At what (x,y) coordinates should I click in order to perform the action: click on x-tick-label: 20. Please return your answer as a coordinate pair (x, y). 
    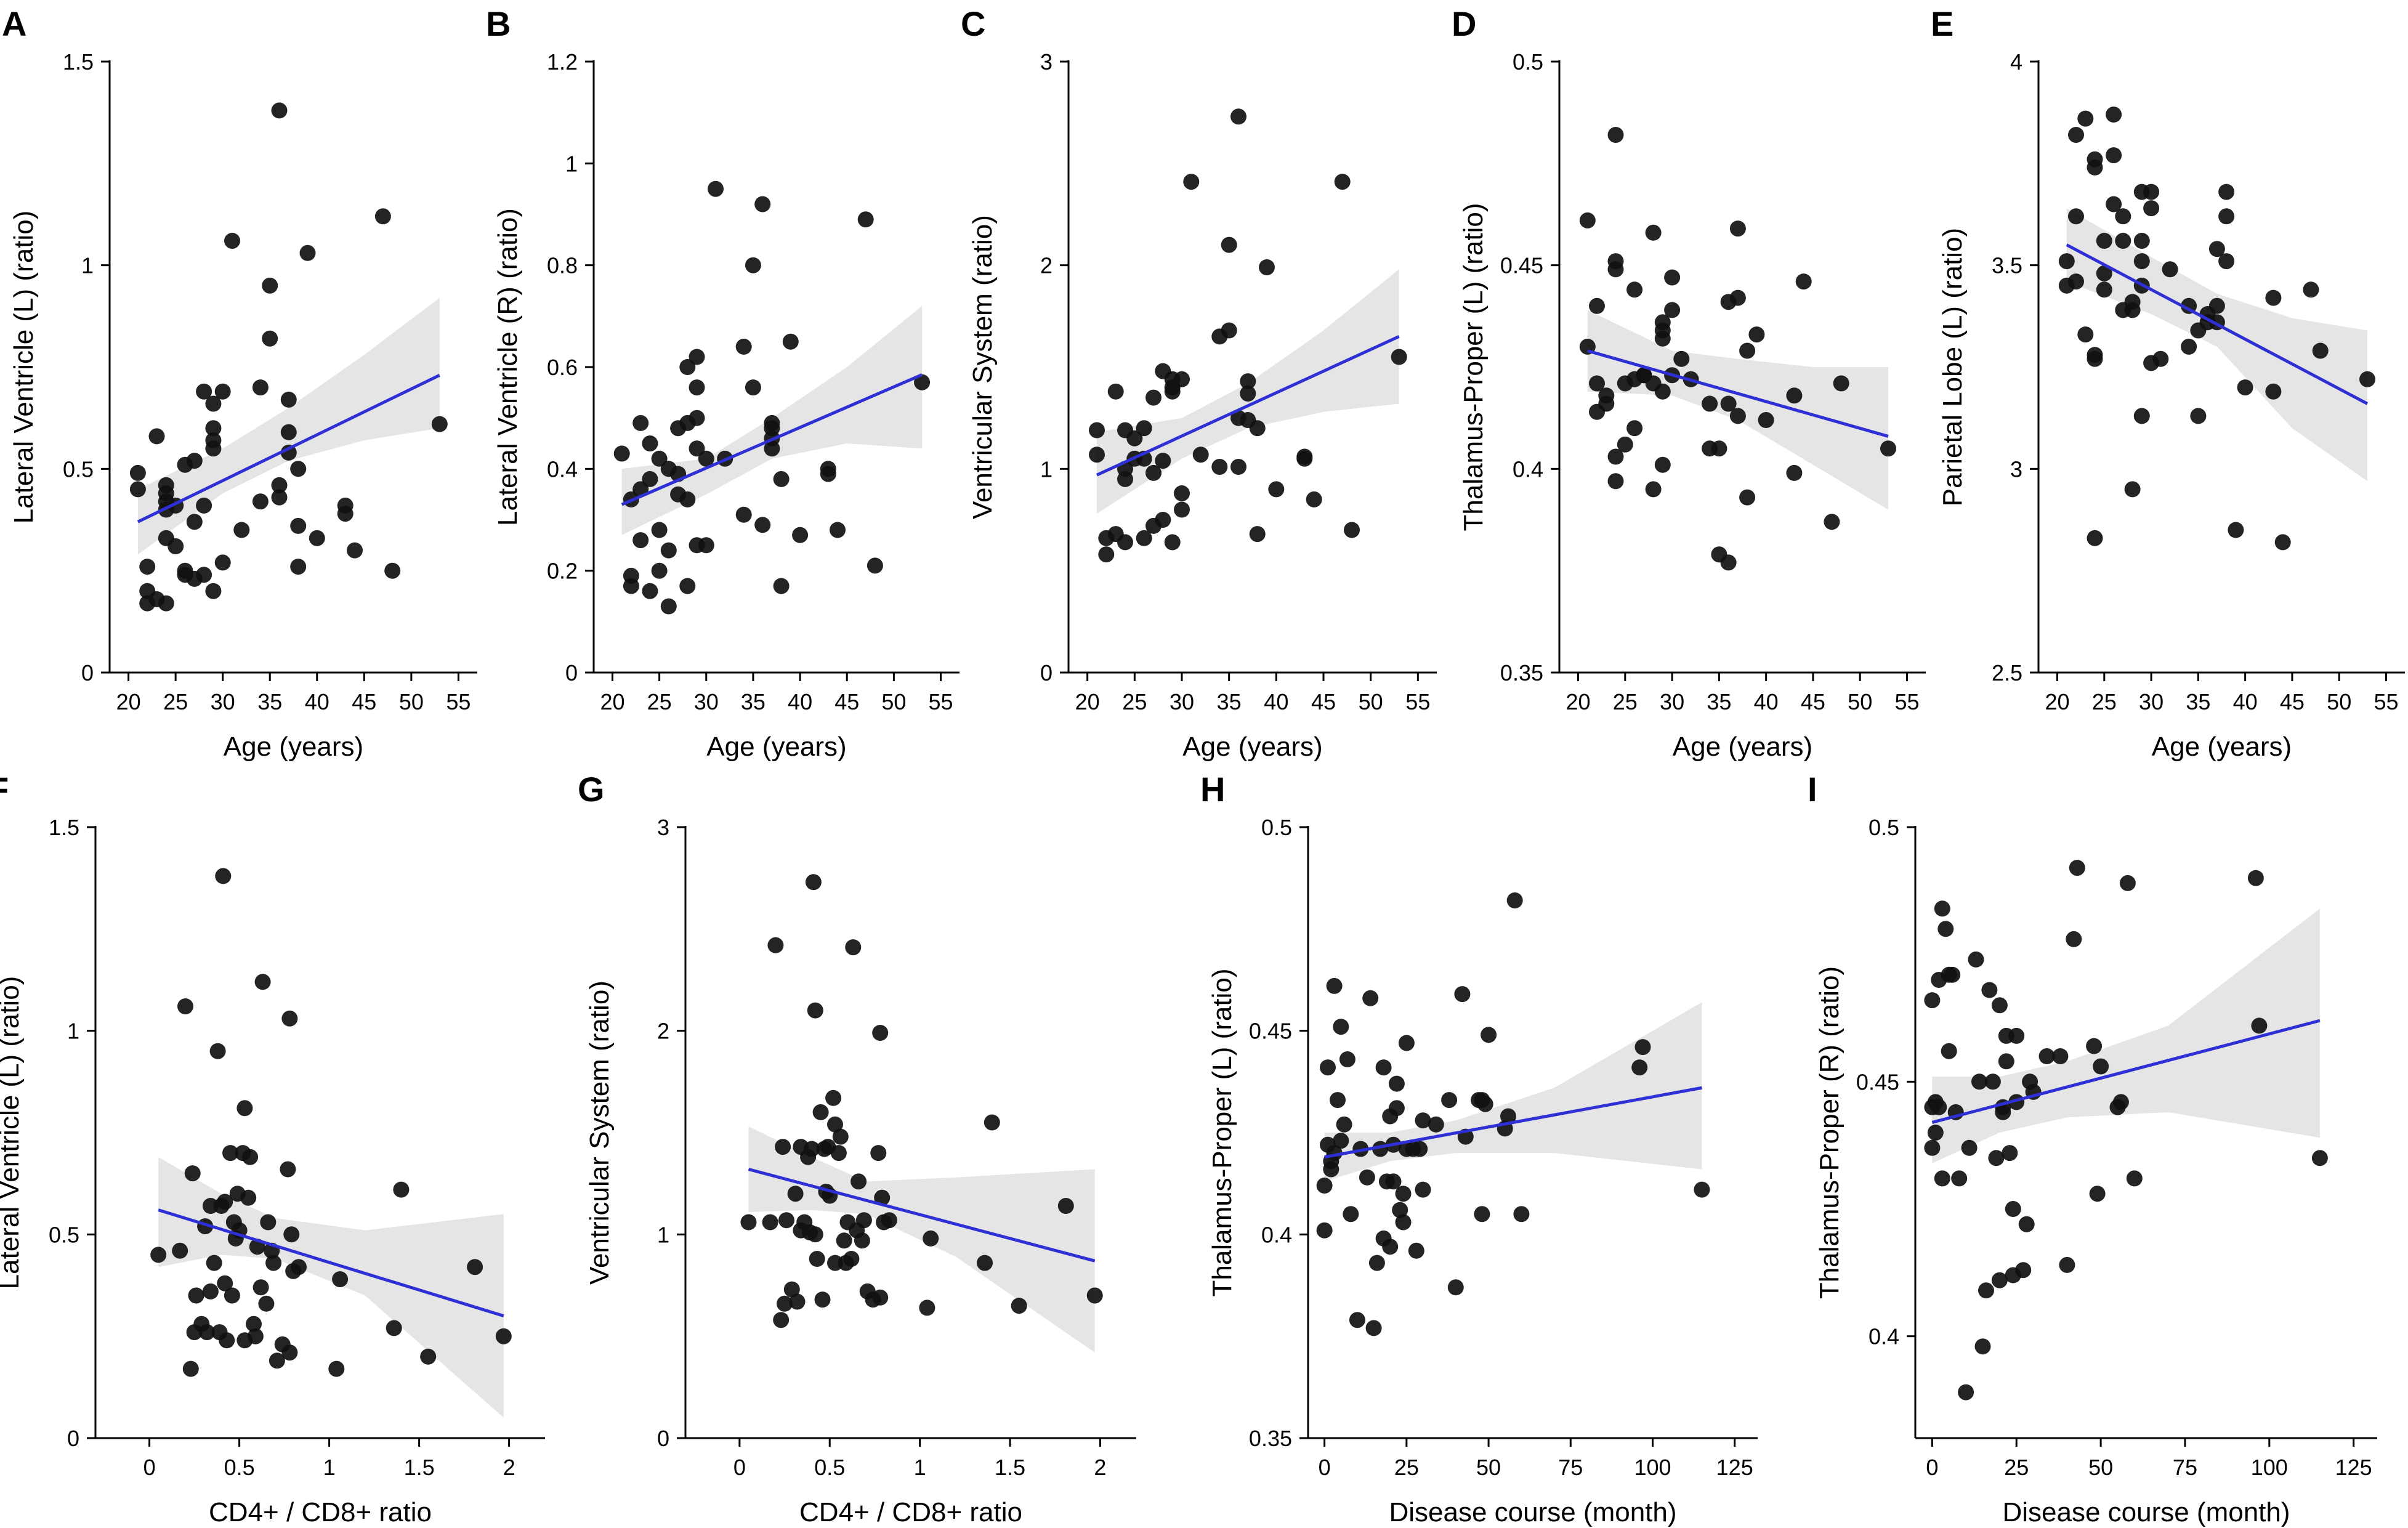
    Looking at the image, I should click on (612, 701).